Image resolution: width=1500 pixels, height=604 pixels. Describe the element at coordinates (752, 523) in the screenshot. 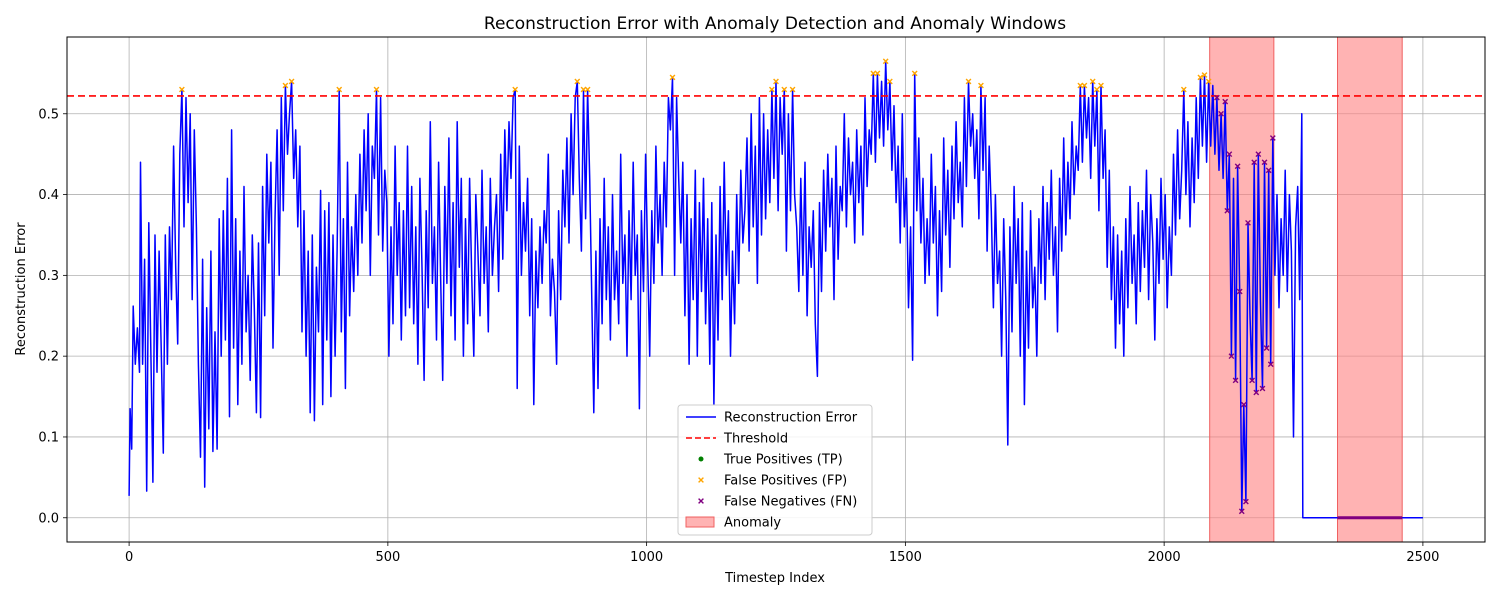

I see `legend-label: Anomaly` at that location.